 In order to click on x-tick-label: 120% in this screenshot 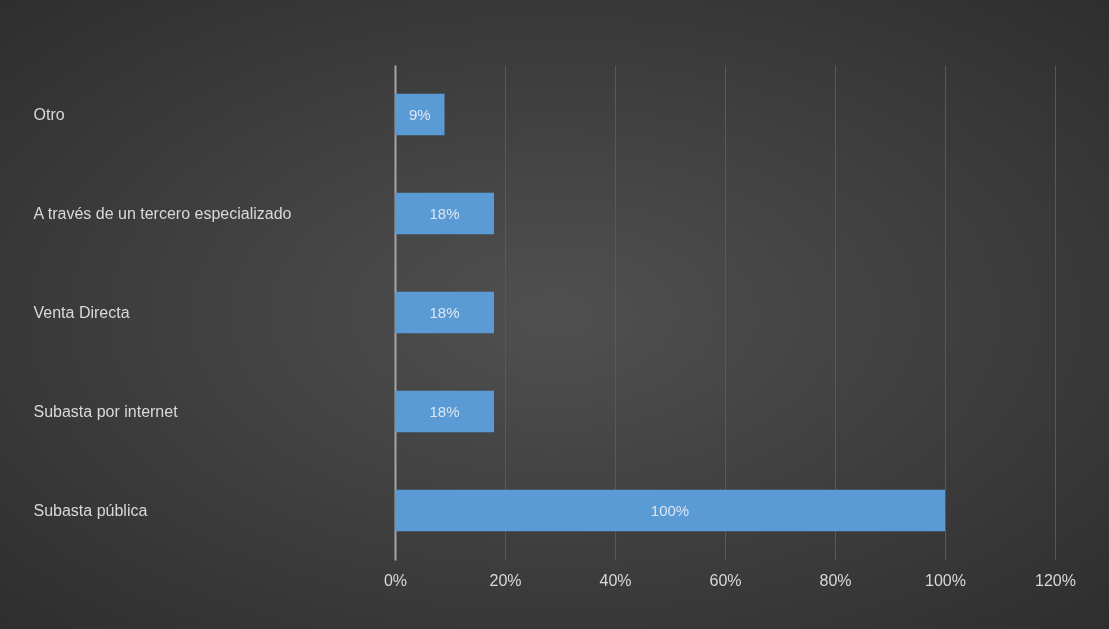, I will do `click(1055, 580)`.